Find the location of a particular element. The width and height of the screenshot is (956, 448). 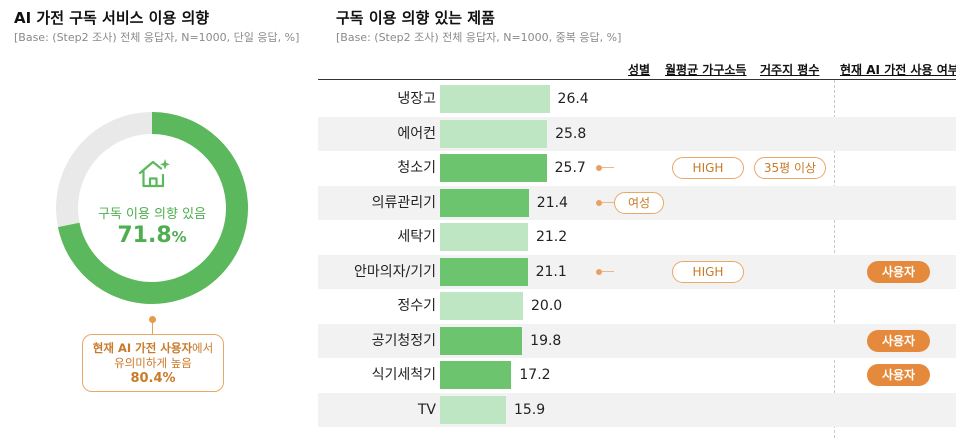

value-label: 21.1 is located at coordinates (551, 271).